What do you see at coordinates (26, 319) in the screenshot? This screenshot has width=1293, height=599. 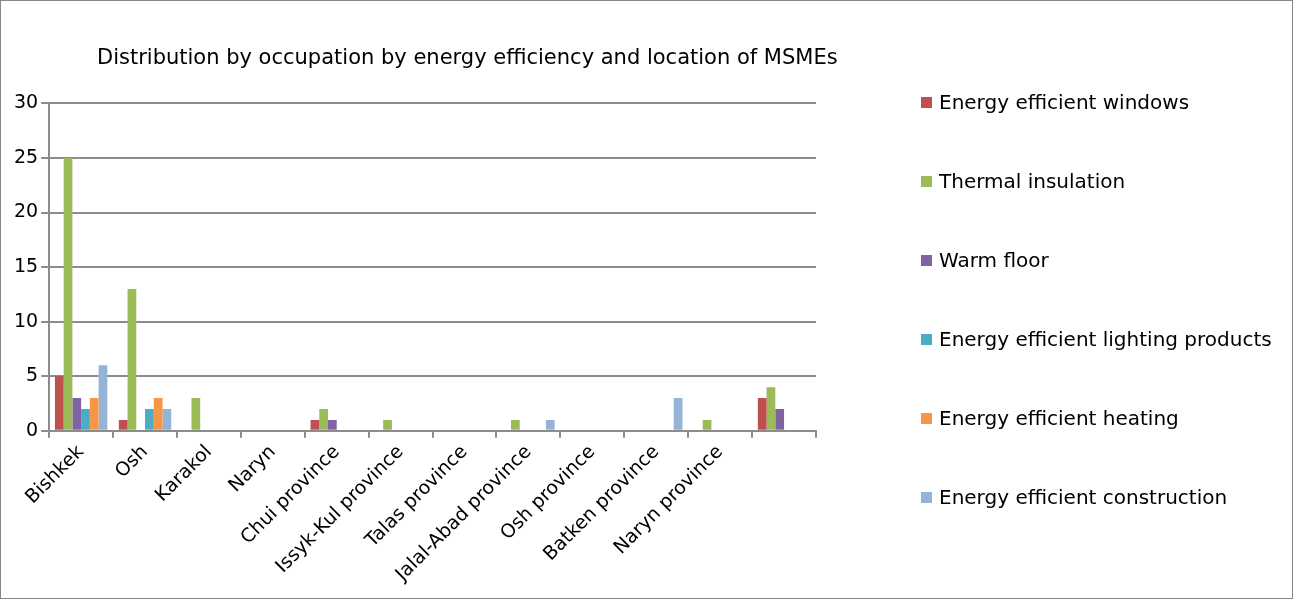 I see `y-tick-label: 10` at bounding box center [26, 319].